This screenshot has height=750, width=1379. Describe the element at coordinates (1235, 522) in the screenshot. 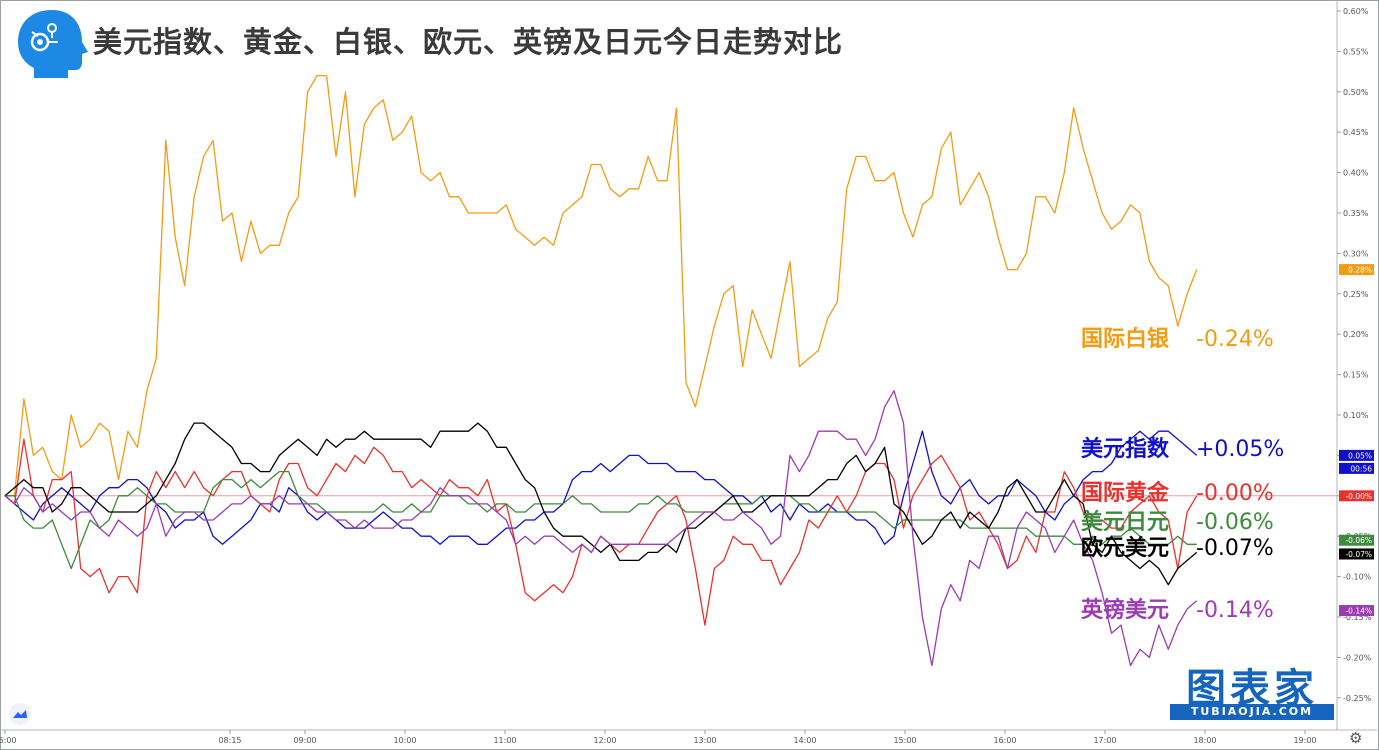

I see `legend-change: -0.06%` at that location.